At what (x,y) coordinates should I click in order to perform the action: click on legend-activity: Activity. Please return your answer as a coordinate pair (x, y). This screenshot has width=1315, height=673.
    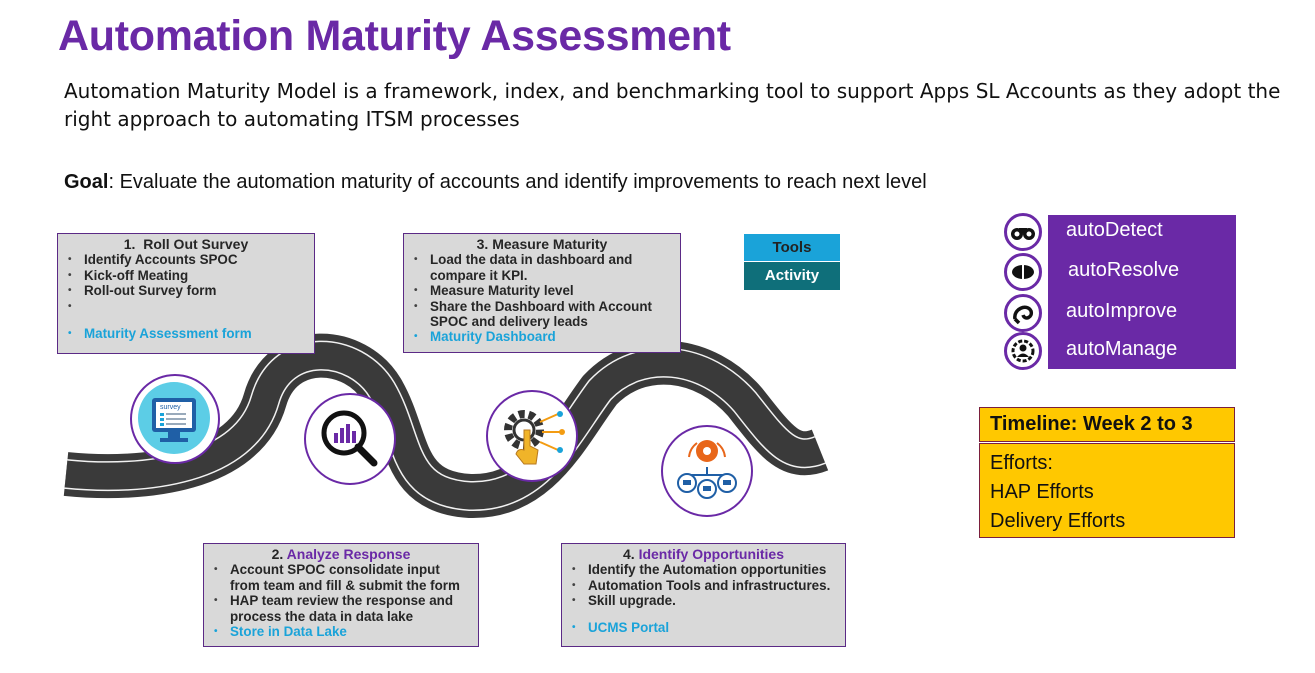
    Looking at the image, I should click on (792, 276).